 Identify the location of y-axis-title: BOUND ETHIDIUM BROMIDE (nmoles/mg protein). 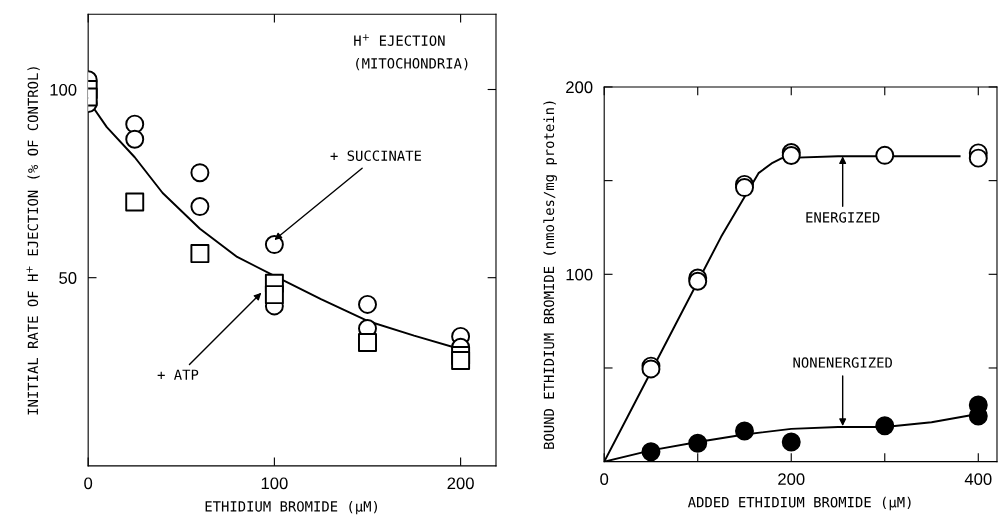
(550, 275).